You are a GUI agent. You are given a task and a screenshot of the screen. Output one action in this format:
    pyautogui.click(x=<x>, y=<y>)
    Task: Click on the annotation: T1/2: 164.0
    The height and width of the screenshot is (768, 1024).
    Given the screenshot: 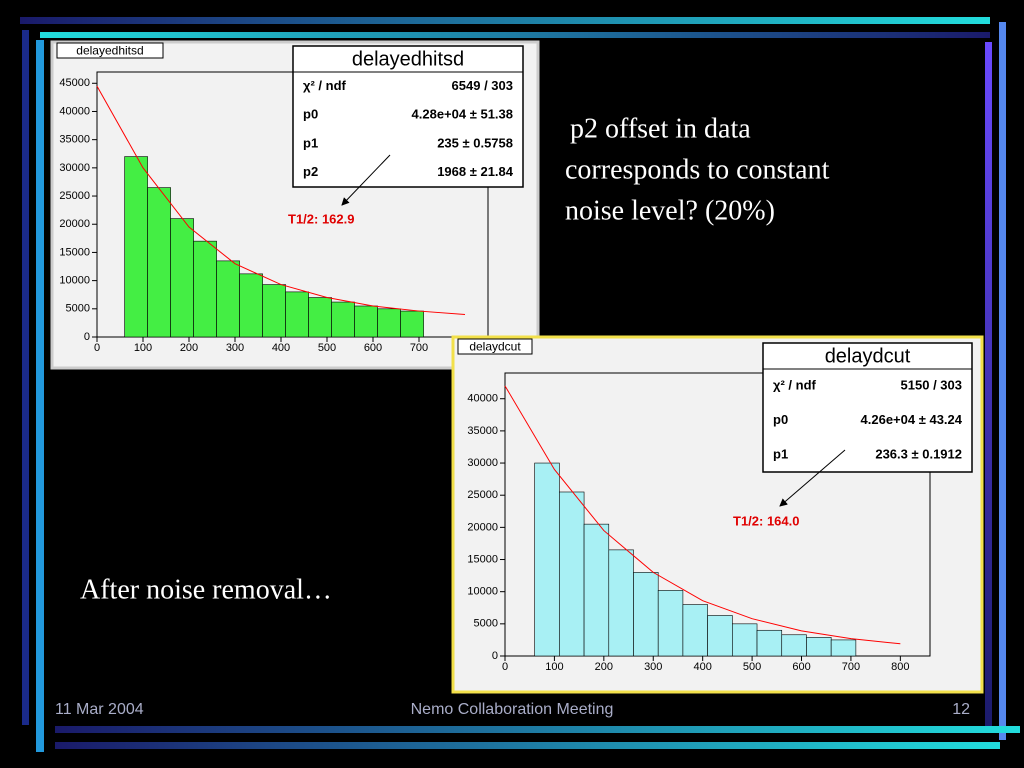 What is the action you would take?
    pyautogui.click(x=766, y=520)
    